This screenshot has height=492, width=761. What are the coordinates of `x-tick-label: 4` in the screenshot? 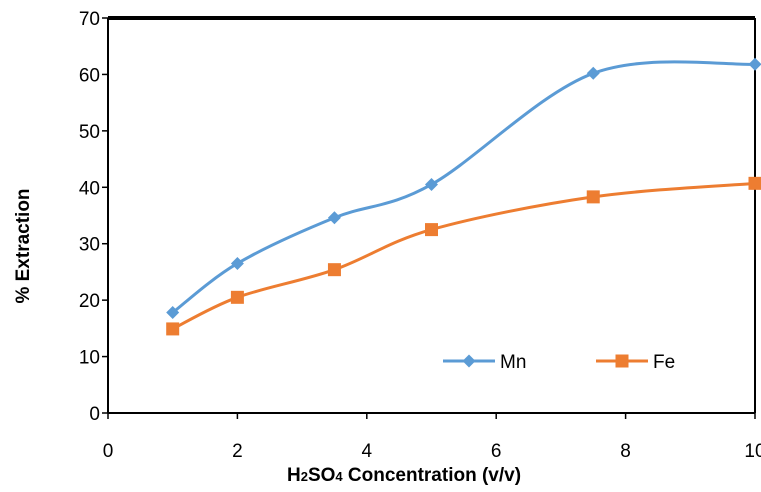 It's located at (367, 451).